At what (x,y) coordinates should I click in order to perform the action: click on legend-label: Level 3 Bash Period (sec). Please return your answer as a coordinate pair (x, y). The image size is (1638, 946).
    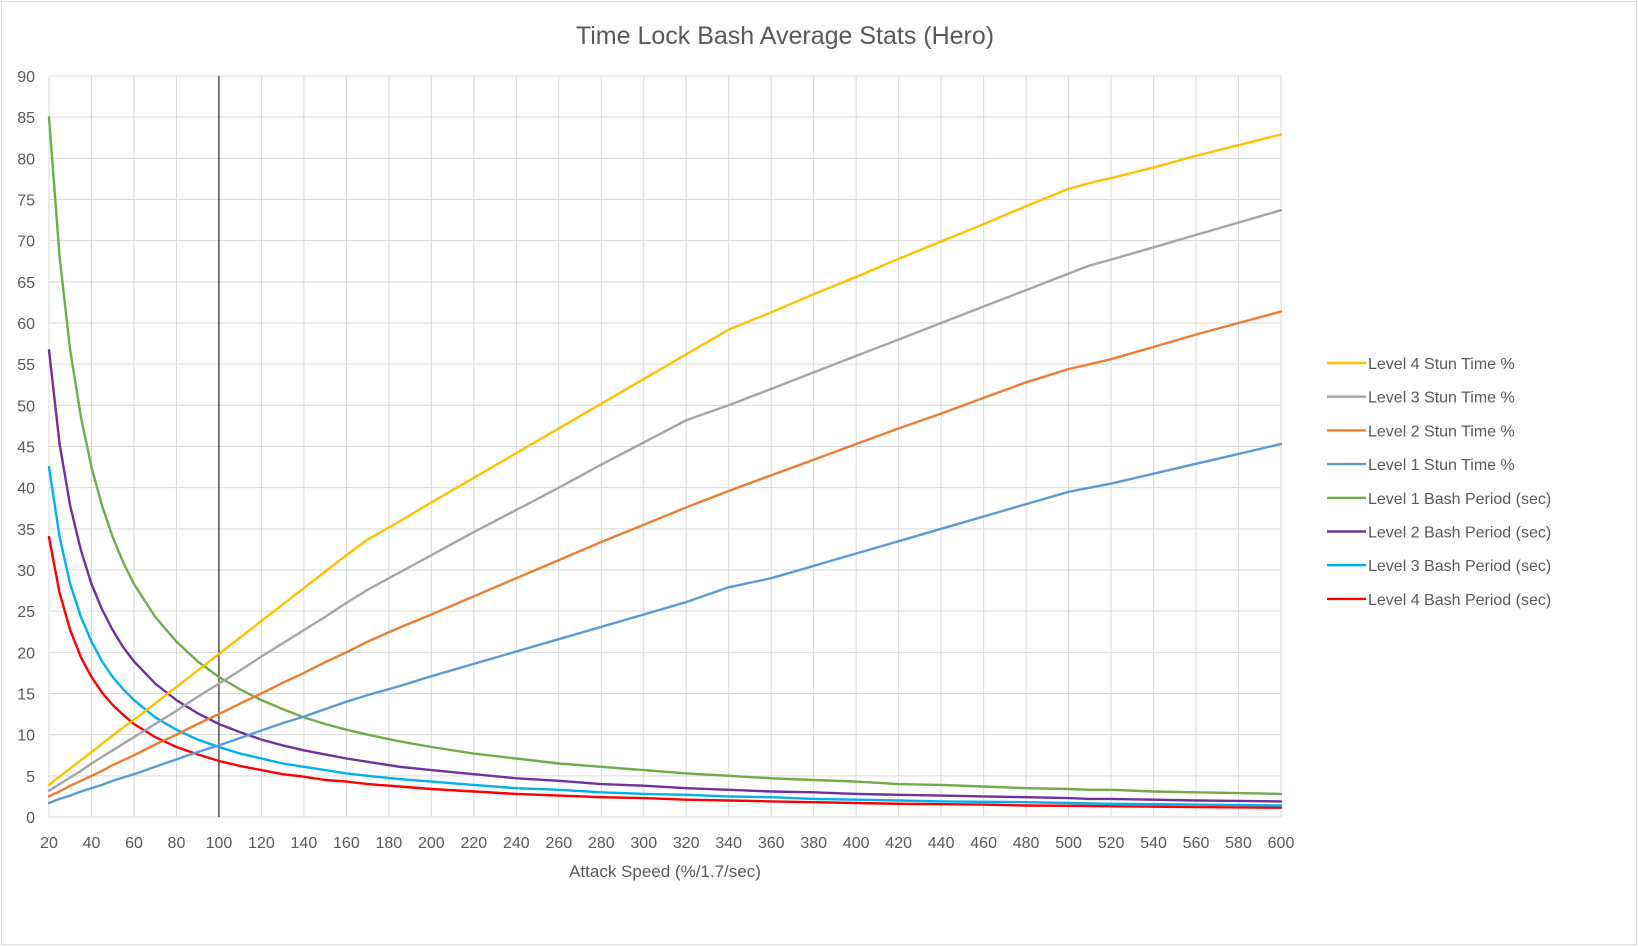
    Looking at the image, I should click on (1459, 566).